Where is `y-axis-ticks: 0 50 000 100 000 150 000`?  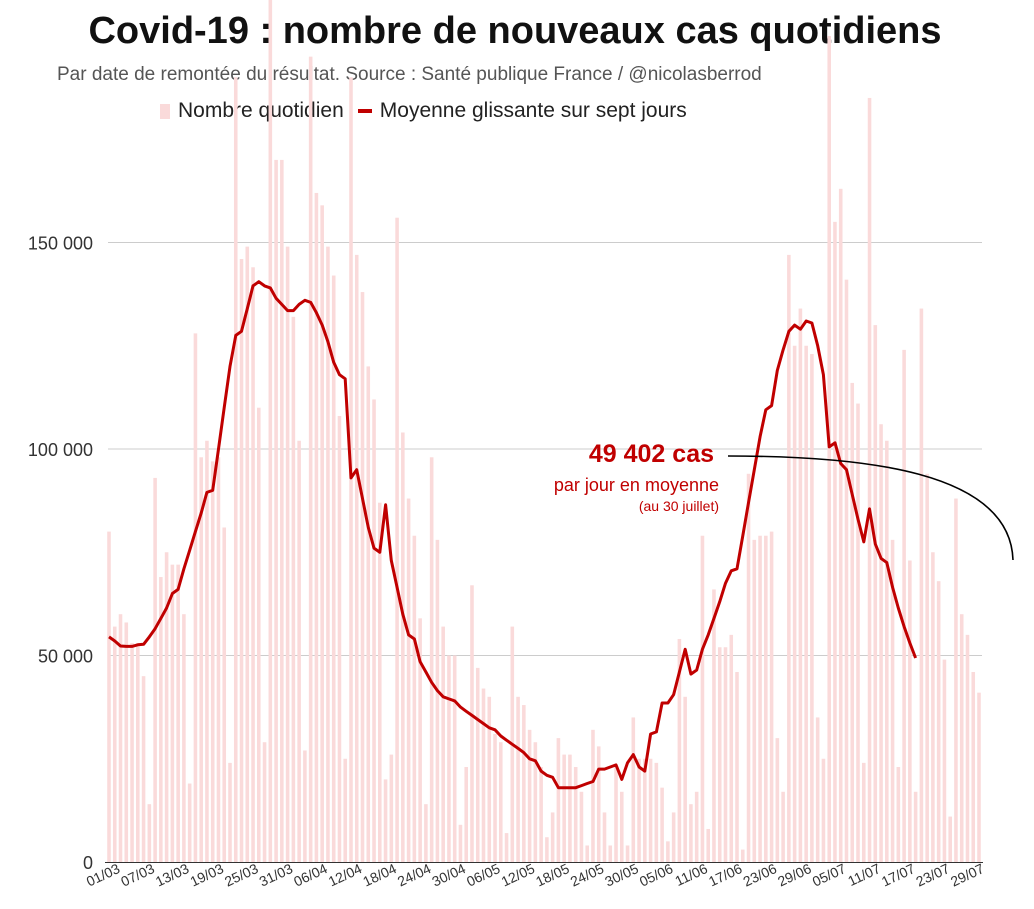
y-axis-ticks: 0 50 000 100 000 150 000 is located at coordinates (60, 554).